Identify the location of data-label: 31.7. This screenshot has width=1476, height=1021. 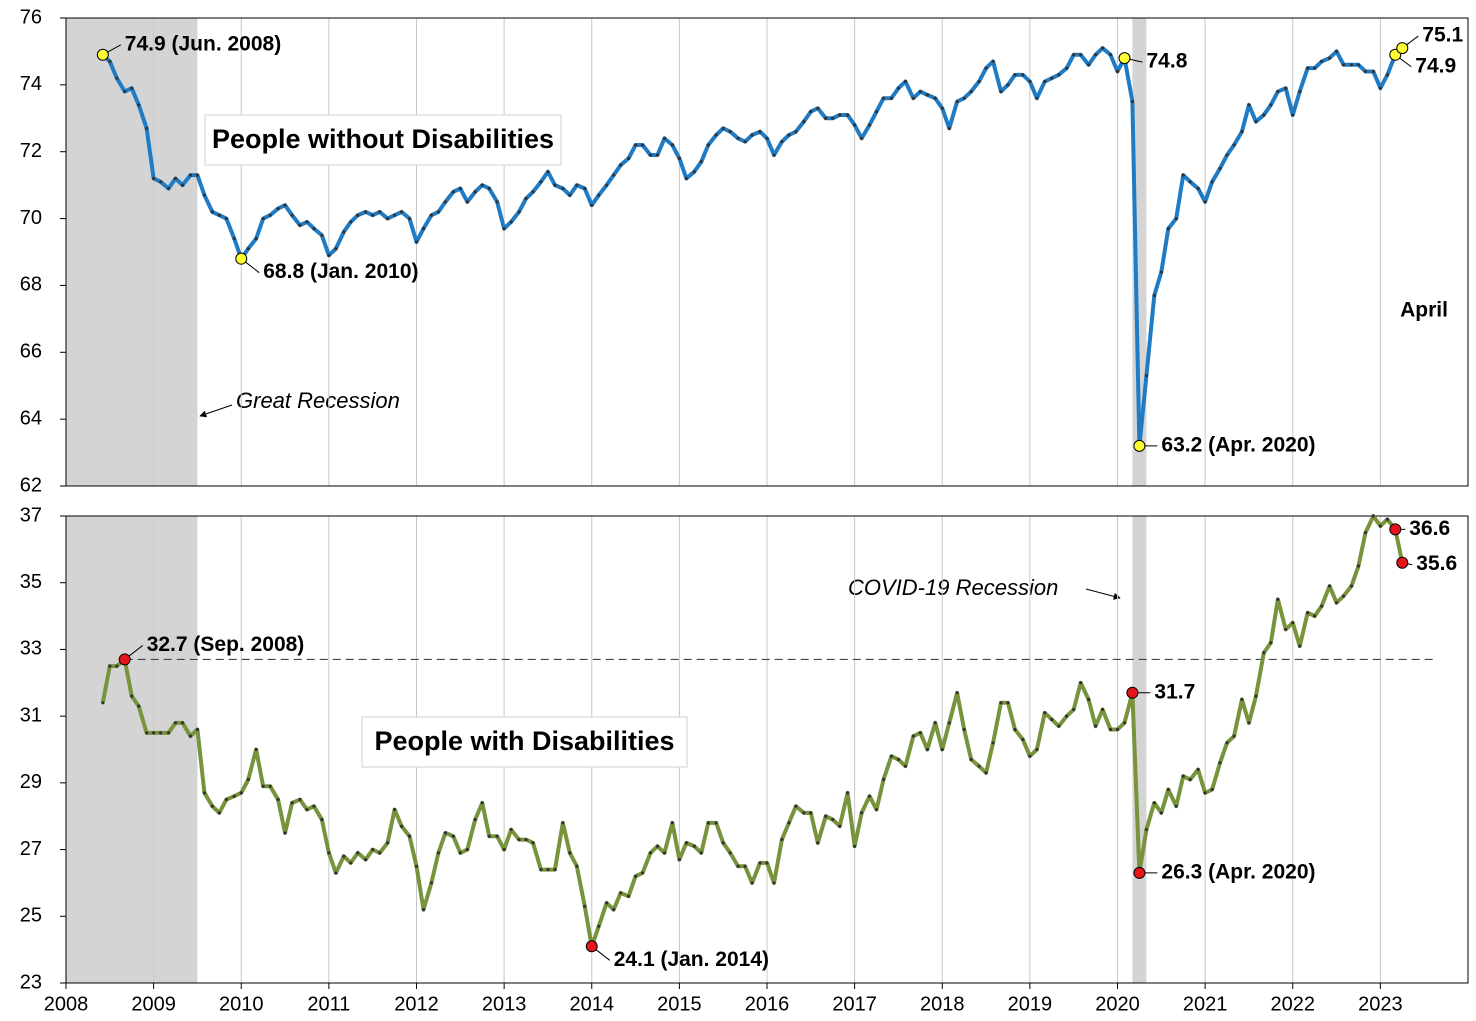
(1174, 691).